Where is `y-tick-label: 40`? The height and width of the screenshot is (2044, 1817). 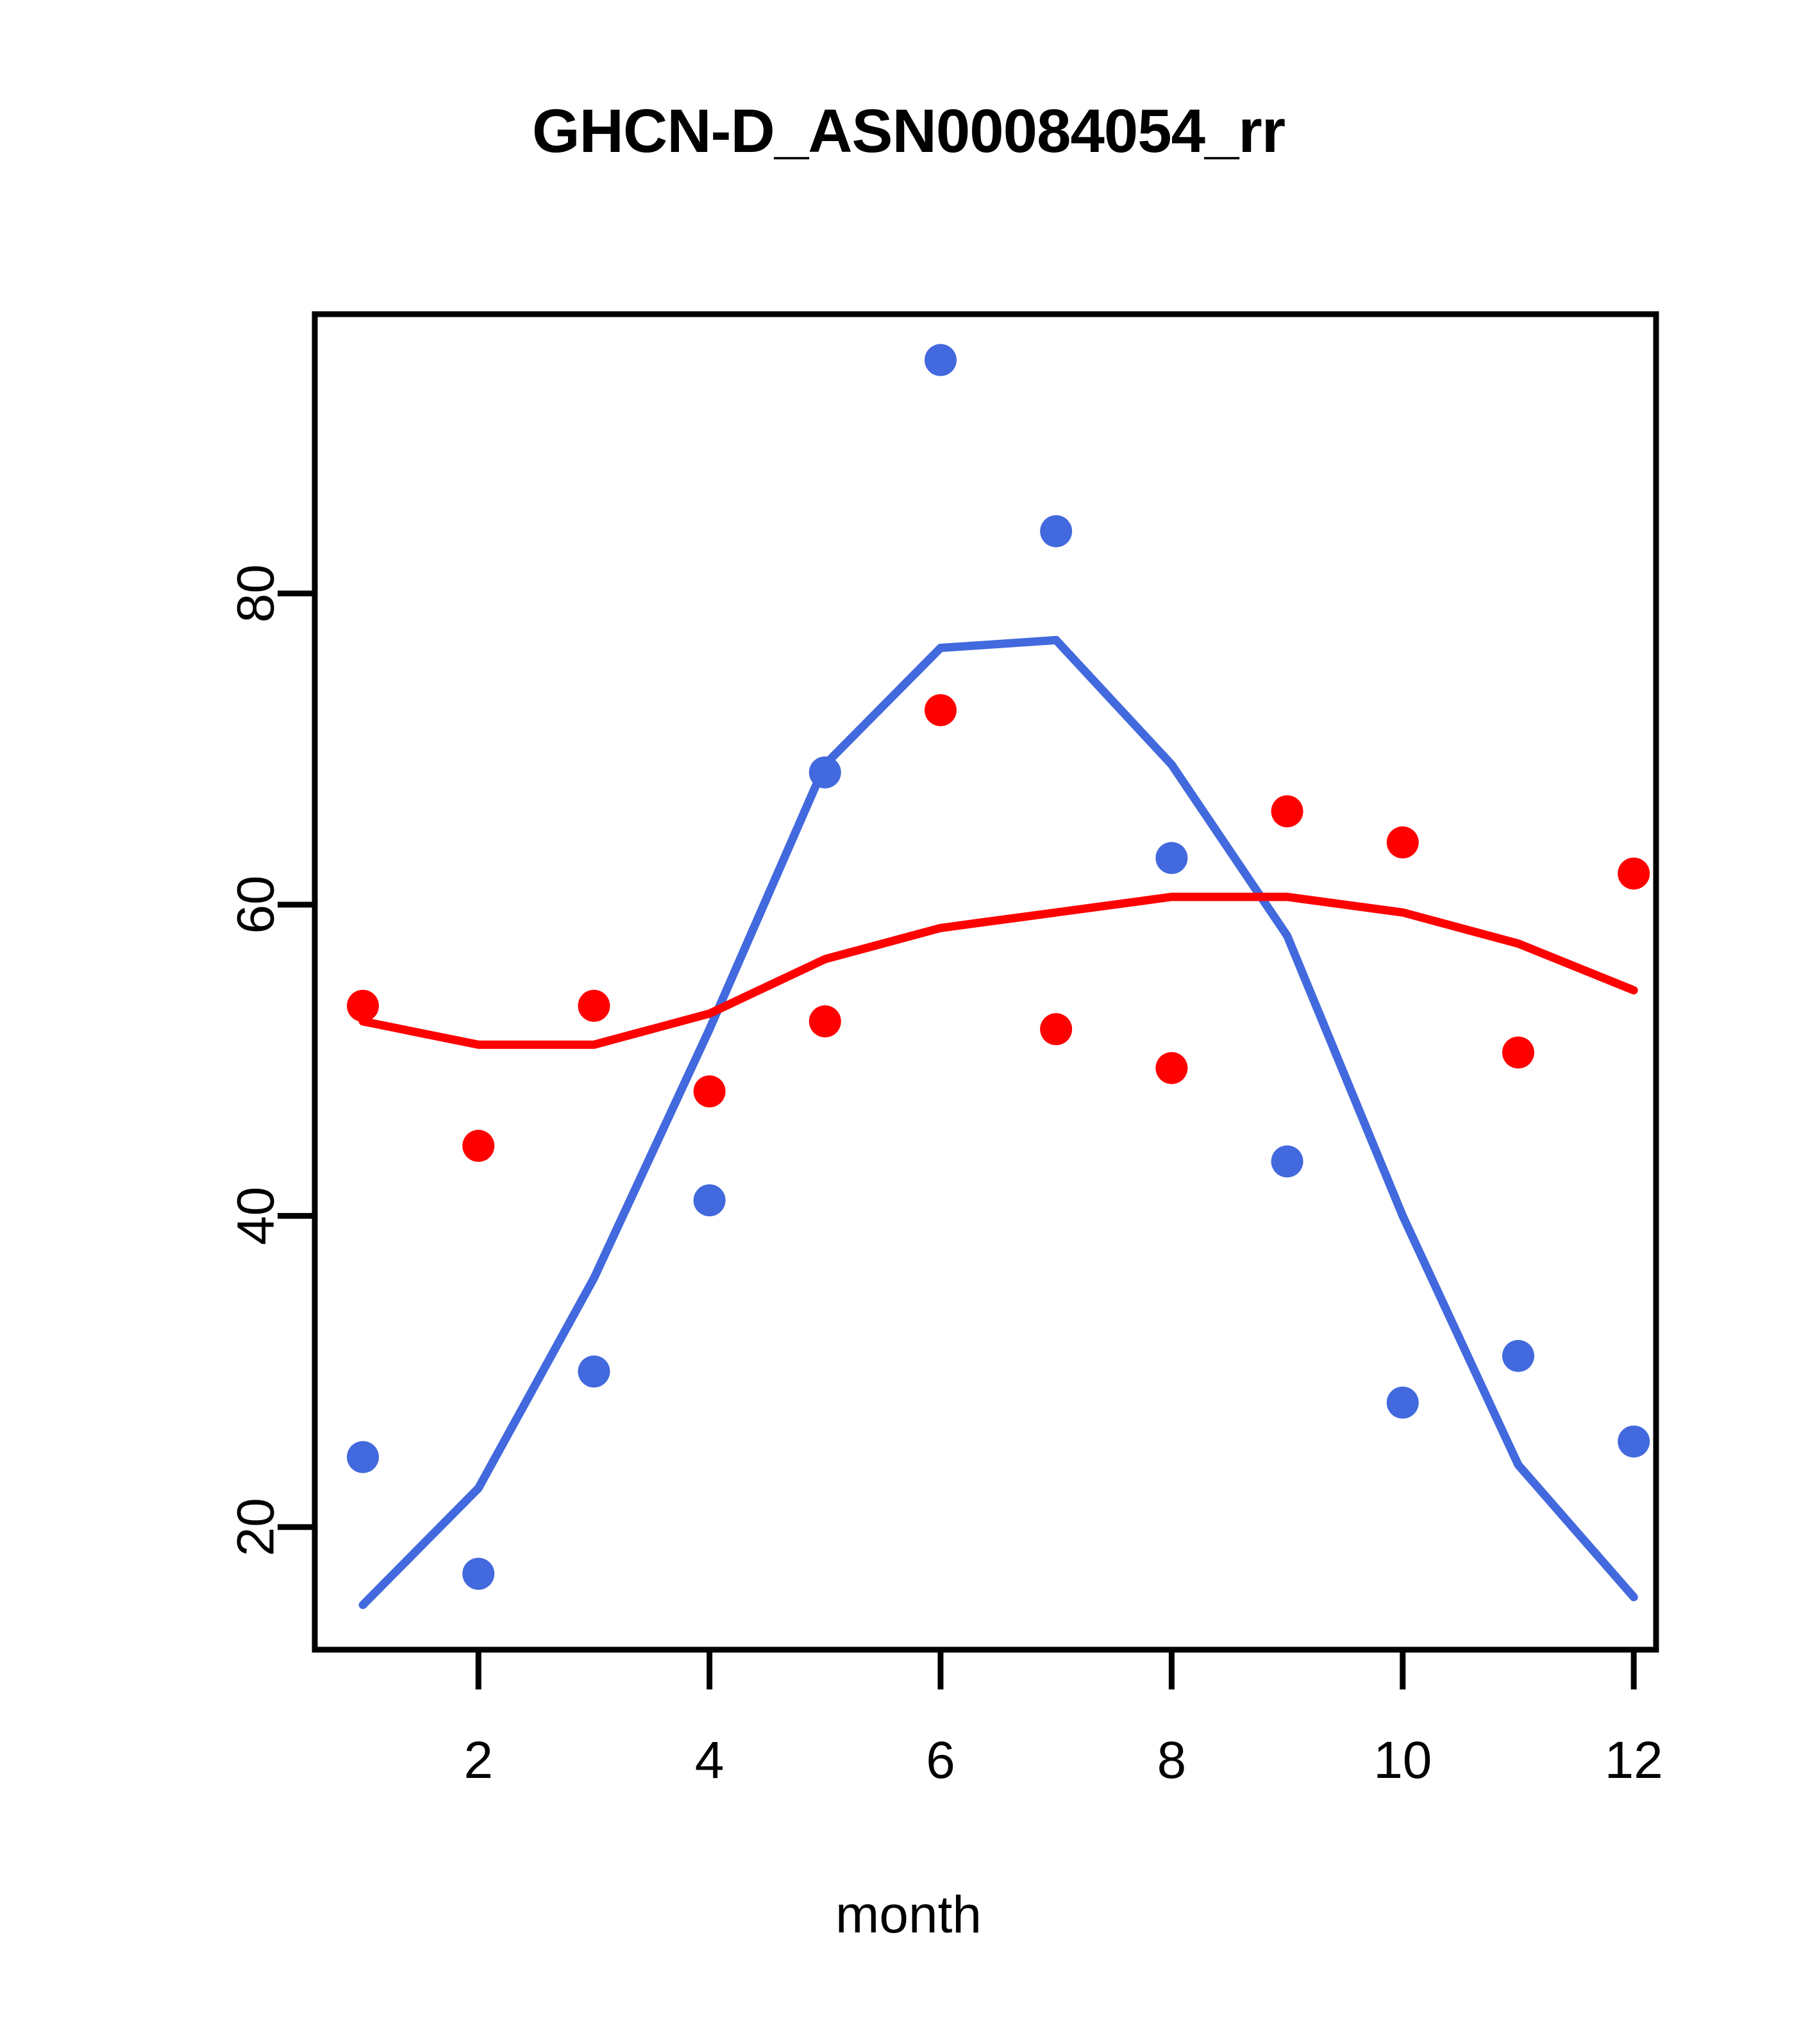
y-tick-label: 40 is located at coordinates (256, 1216).